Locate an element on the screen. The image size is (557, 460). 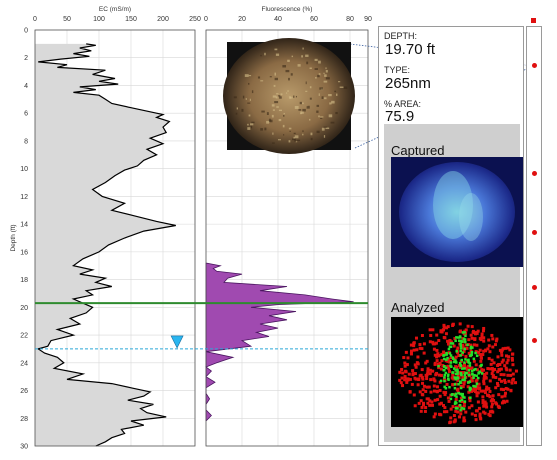
ec-x-tick: 100 is located at coordinates (99, 19).